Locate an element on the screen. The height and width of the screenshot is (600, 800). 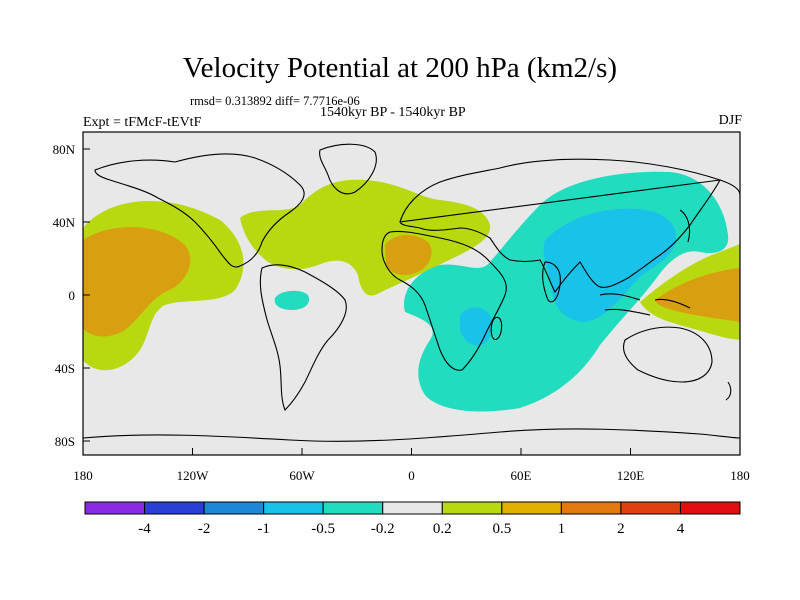
x-tick-label: 0 is located at coordinates (411, 475).